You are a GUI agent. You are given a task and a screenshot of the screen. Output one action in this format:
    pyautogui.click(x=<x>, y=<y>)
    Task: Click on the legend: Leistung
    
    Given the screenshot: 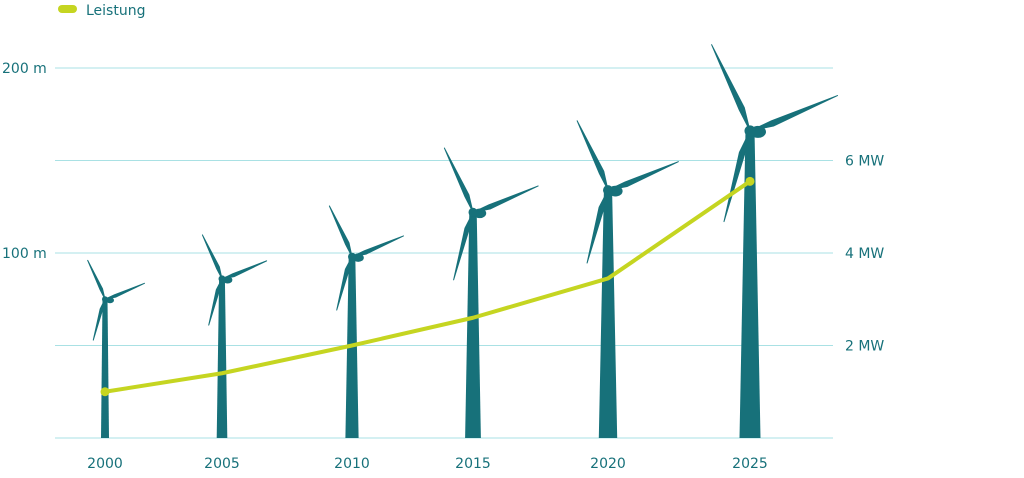 What is the action you would take?
    pyautogui.click(x=101, y=11)
    